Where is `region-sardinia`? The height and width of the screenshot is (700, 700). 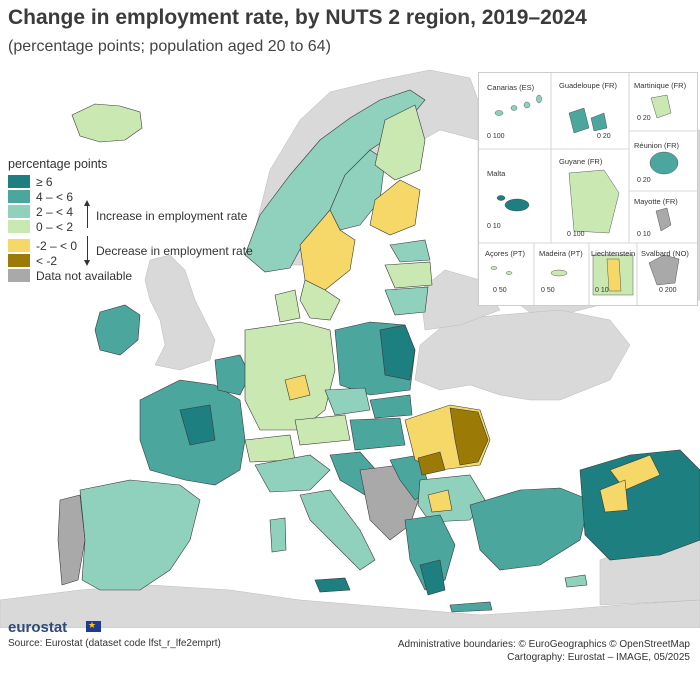
region-sardinia is located at coordinates (278, 535).